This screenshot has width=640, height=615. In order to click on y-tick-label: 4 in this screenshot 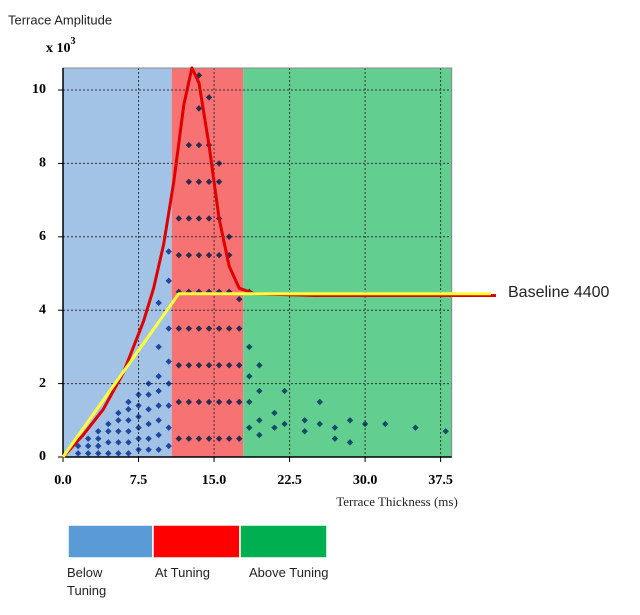, I will do `click(42, 309)`.